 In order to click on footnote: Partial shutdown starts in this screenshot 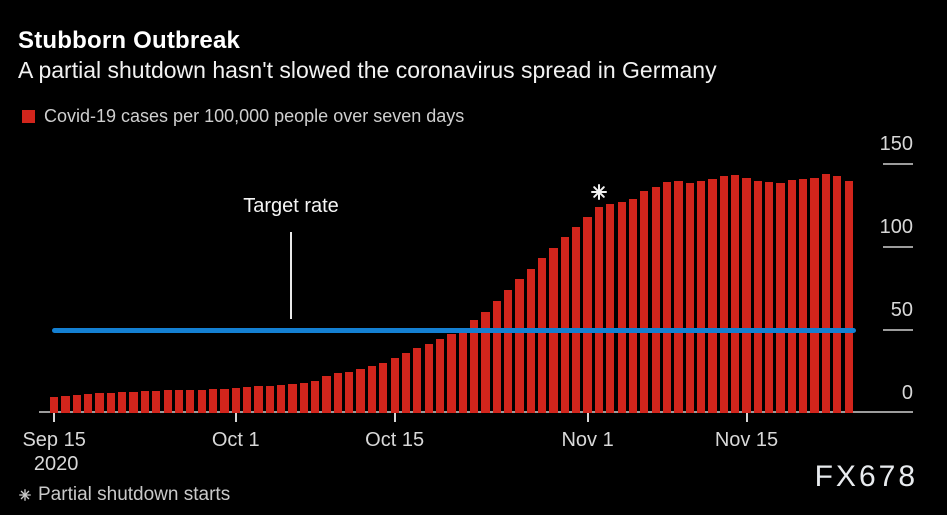, I will do `click(124, 495)`.